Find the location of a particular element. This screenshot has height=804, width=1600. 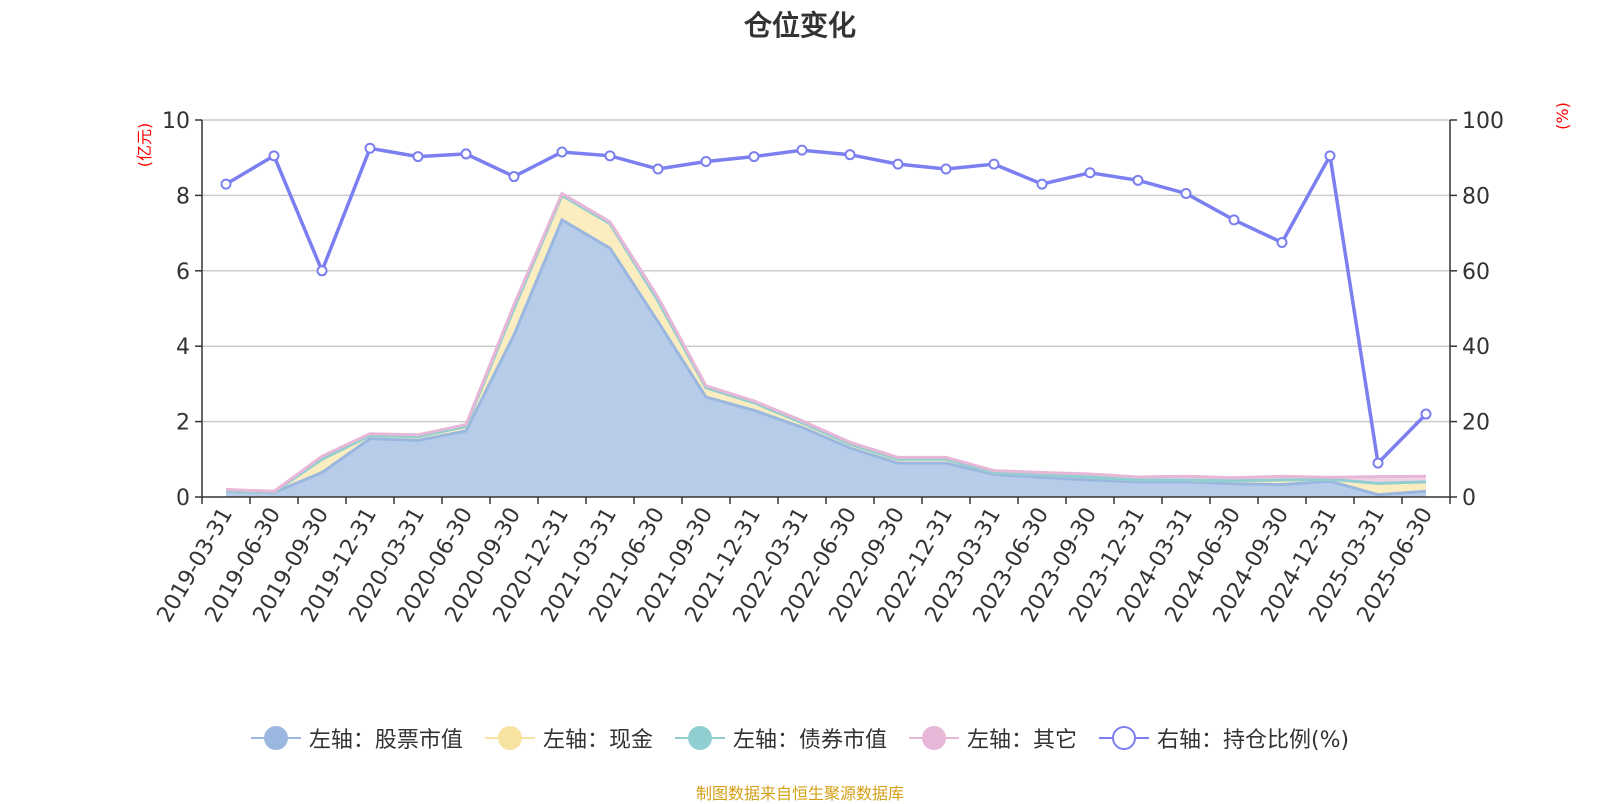

legend-swatch-cash is located at coordinates (509, 738).